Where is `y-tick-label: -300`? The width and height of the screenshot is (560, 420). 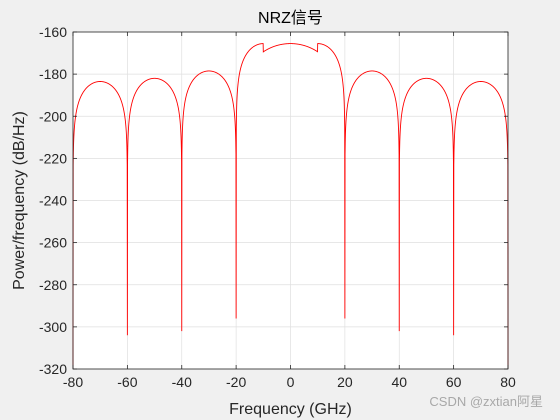
y-tick-label: -300 is located at coordinates (53, 327).